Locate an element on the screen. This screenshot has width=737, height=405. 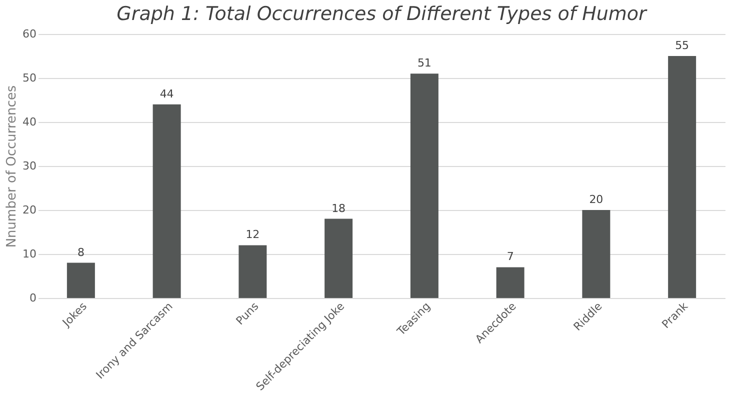
y-tick-label: 40 is located at coordinates (29, 122).